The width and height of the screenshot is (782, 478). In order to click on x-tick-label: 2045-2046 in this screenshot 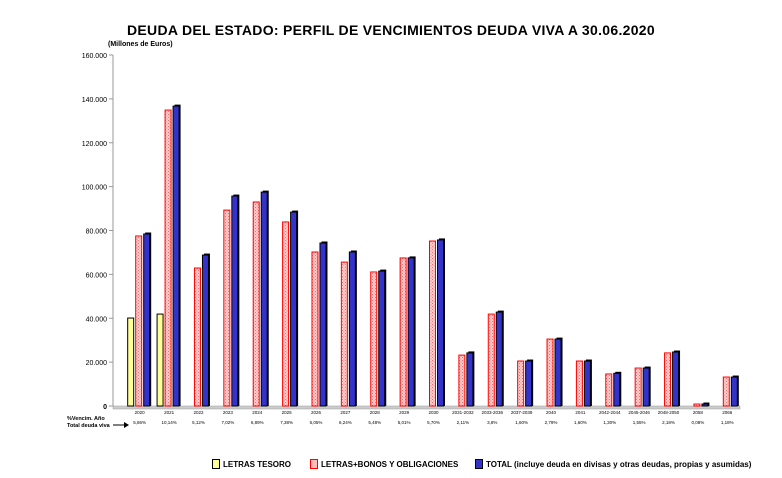, I will do `click(639, 412)`.